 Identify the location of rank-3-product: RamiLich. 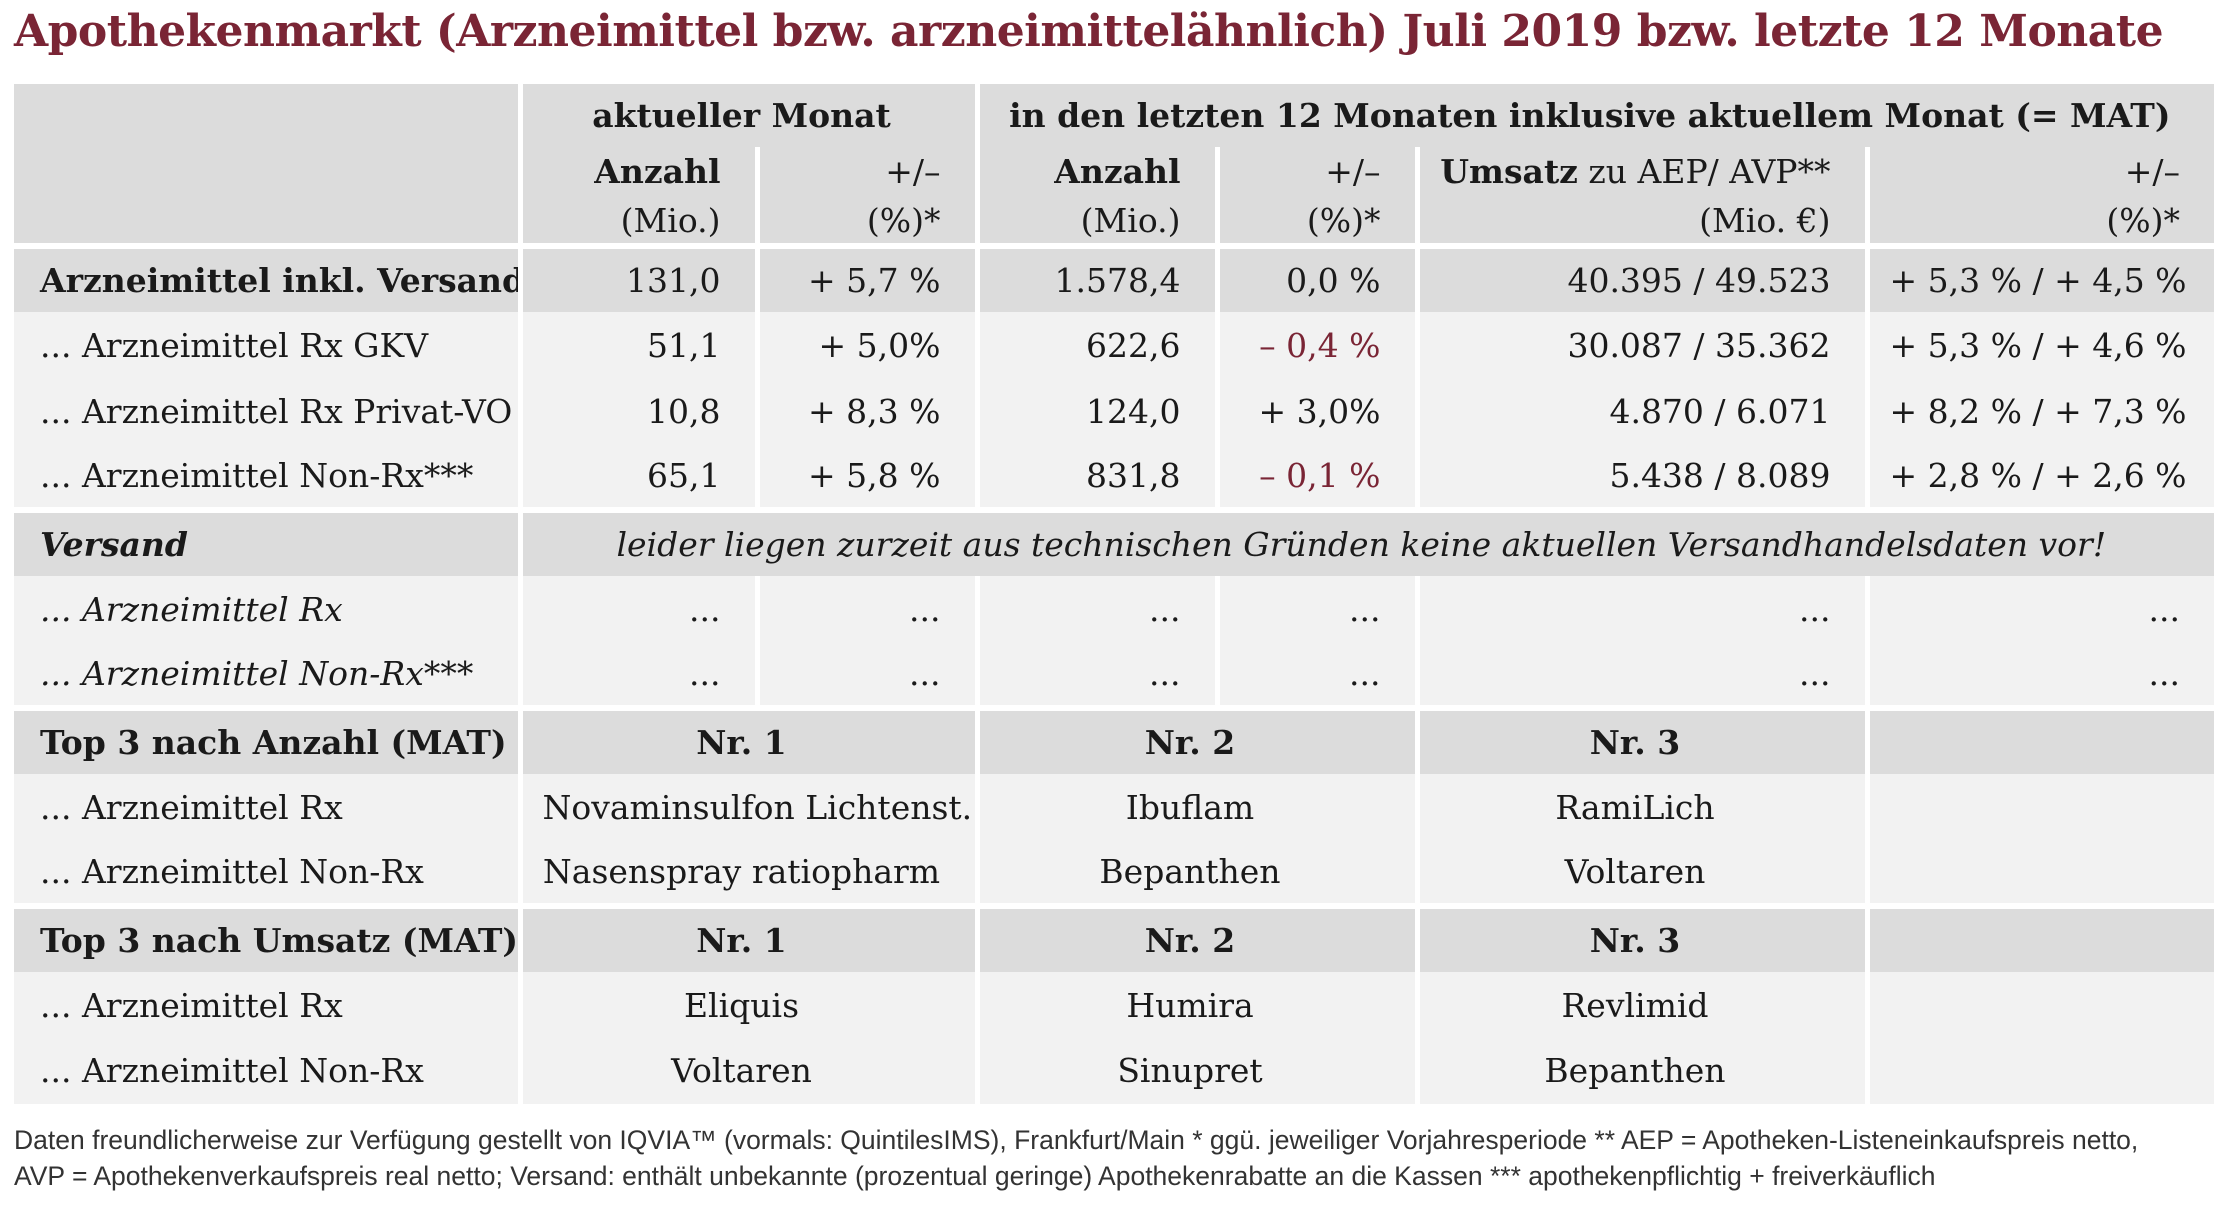
(1640, 807).